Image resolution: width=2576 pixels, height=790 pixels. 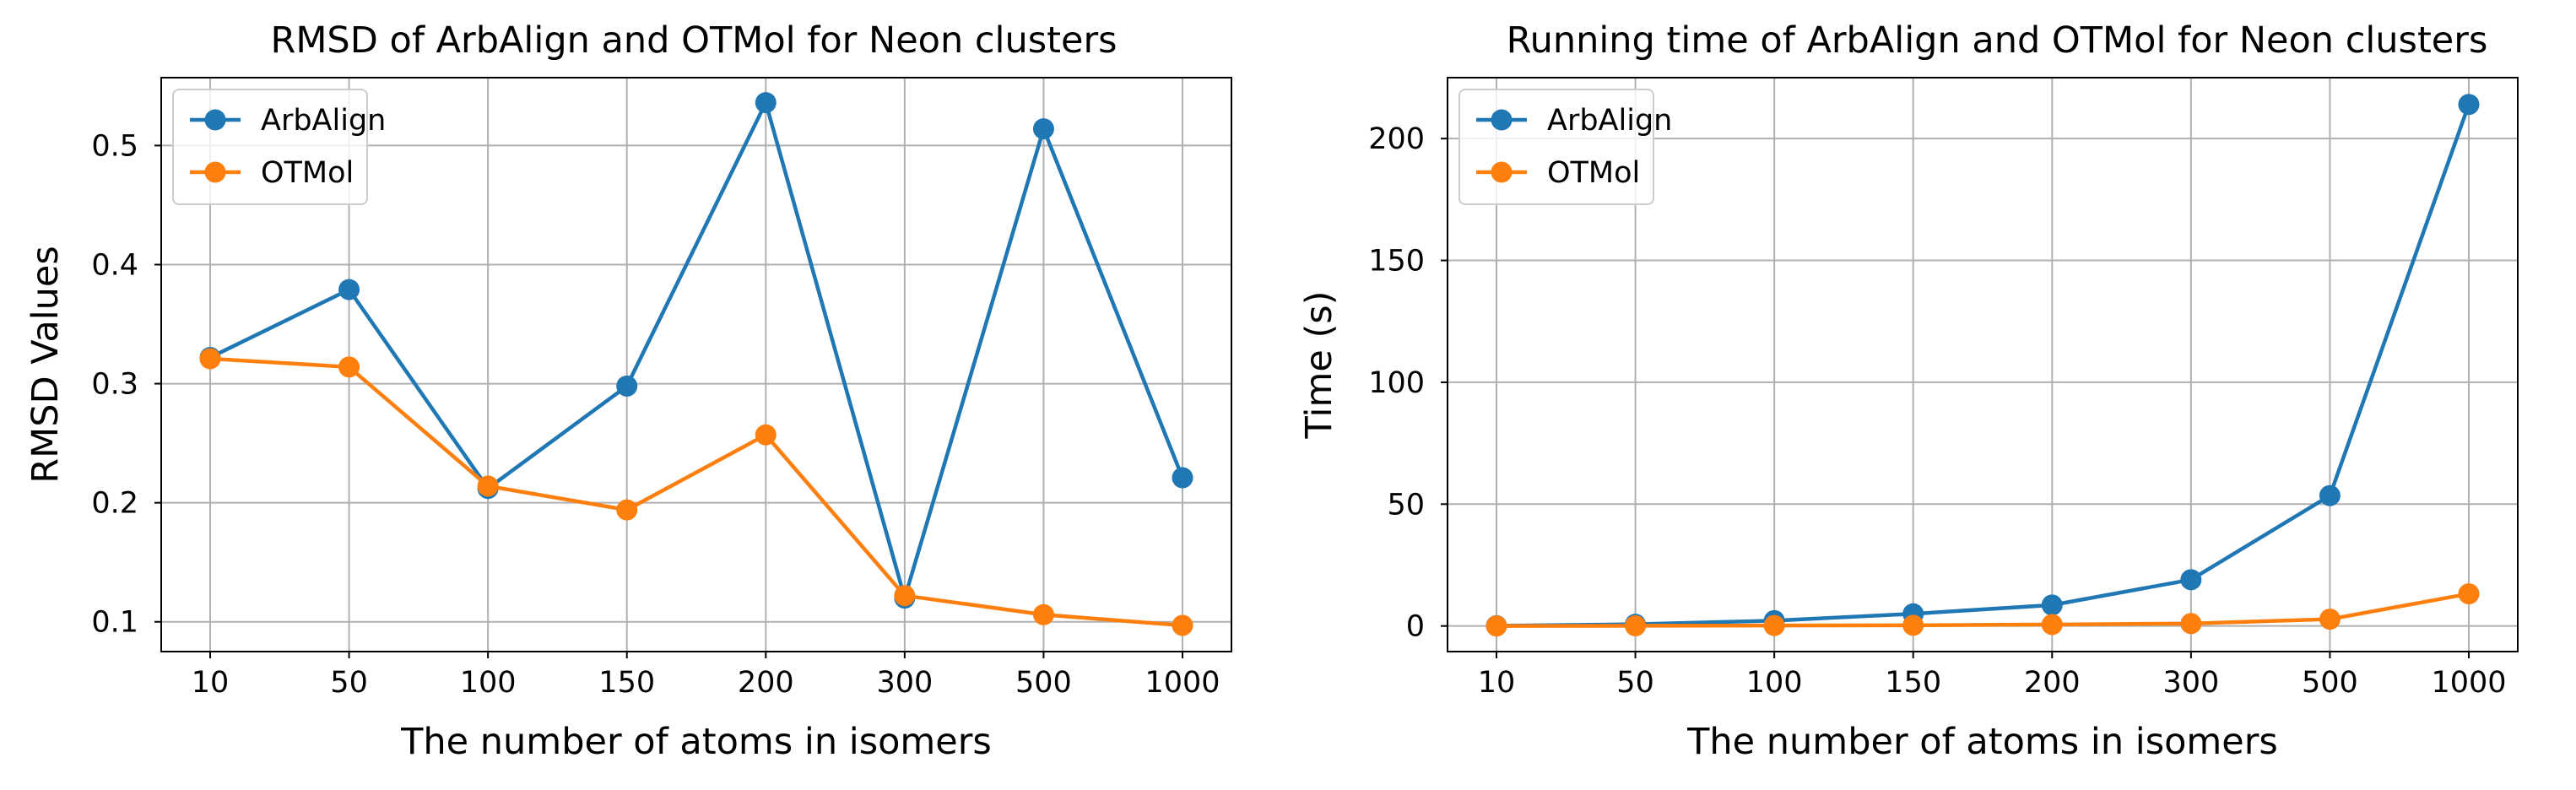 What do you see at coordinates (279, 147) in the screenshot?
I see `rmsd-chart-legend: ArbAlign OTMol` at bounding box center [279, 147].